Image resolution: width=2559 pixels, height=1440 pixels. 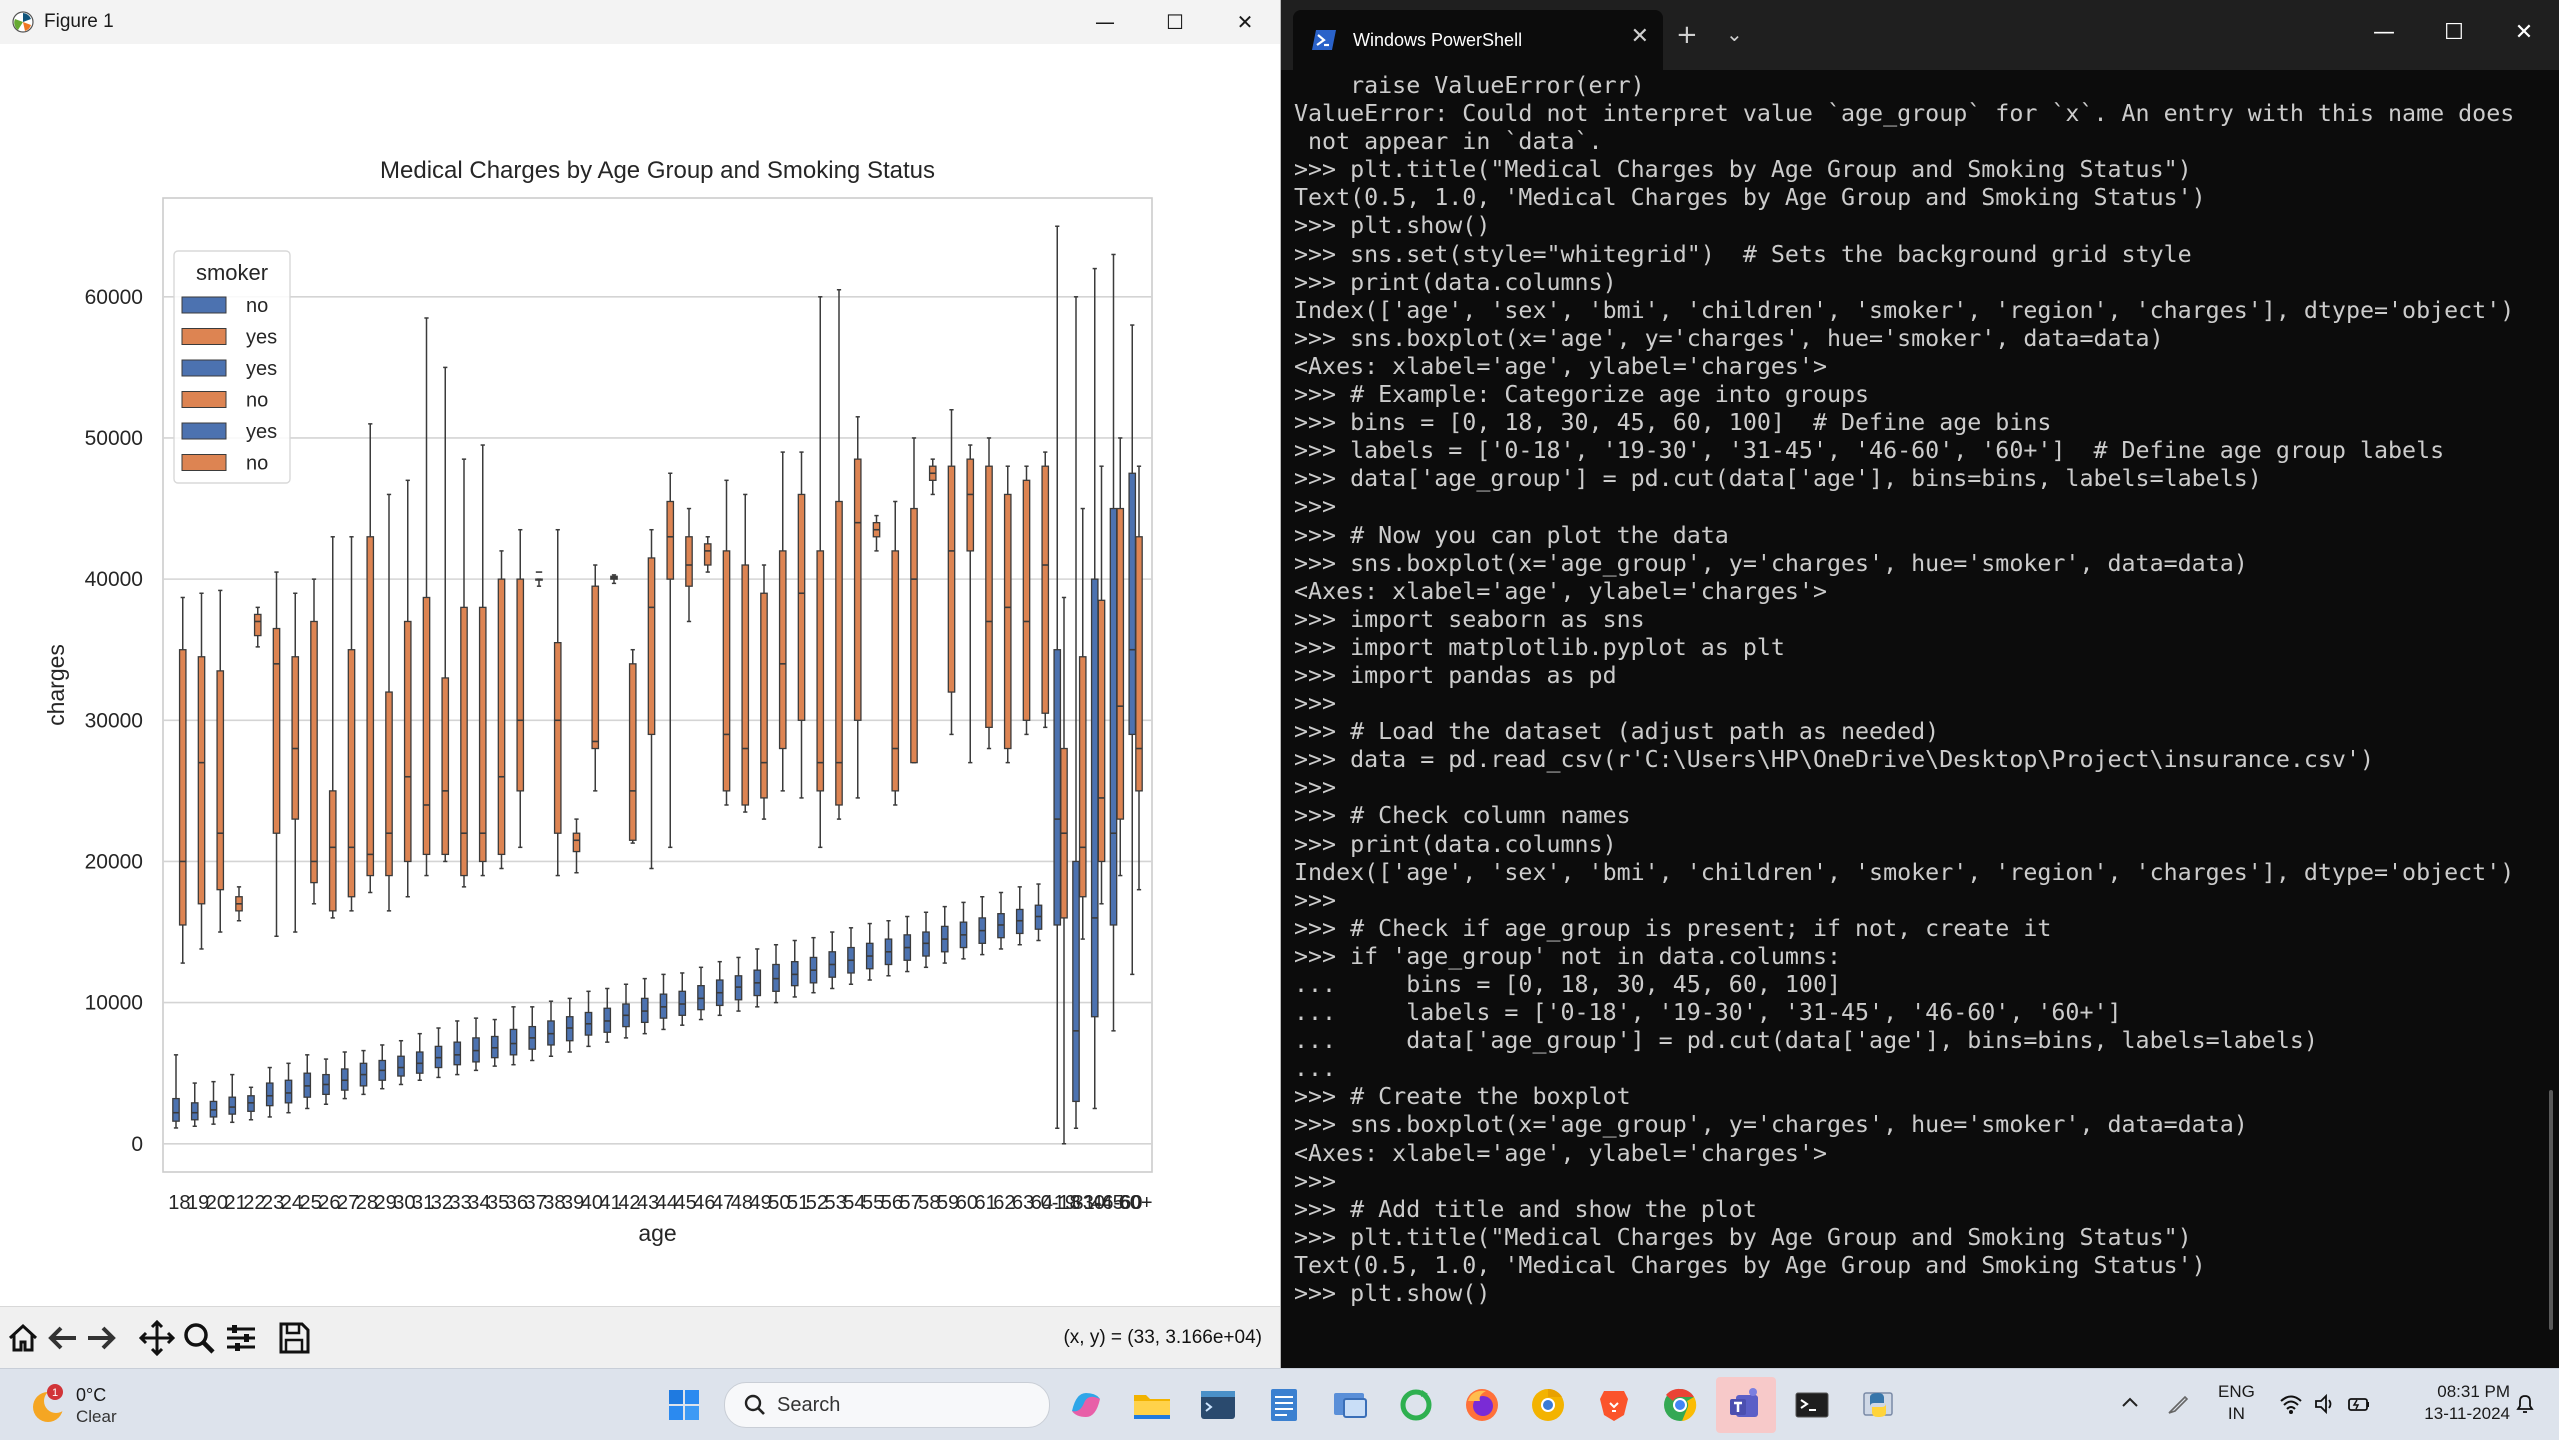 What do you see at coordinates (1152, 1405) in the screenshot?
I see `file-explorer-icon` at bounding box center [1152, 1405].